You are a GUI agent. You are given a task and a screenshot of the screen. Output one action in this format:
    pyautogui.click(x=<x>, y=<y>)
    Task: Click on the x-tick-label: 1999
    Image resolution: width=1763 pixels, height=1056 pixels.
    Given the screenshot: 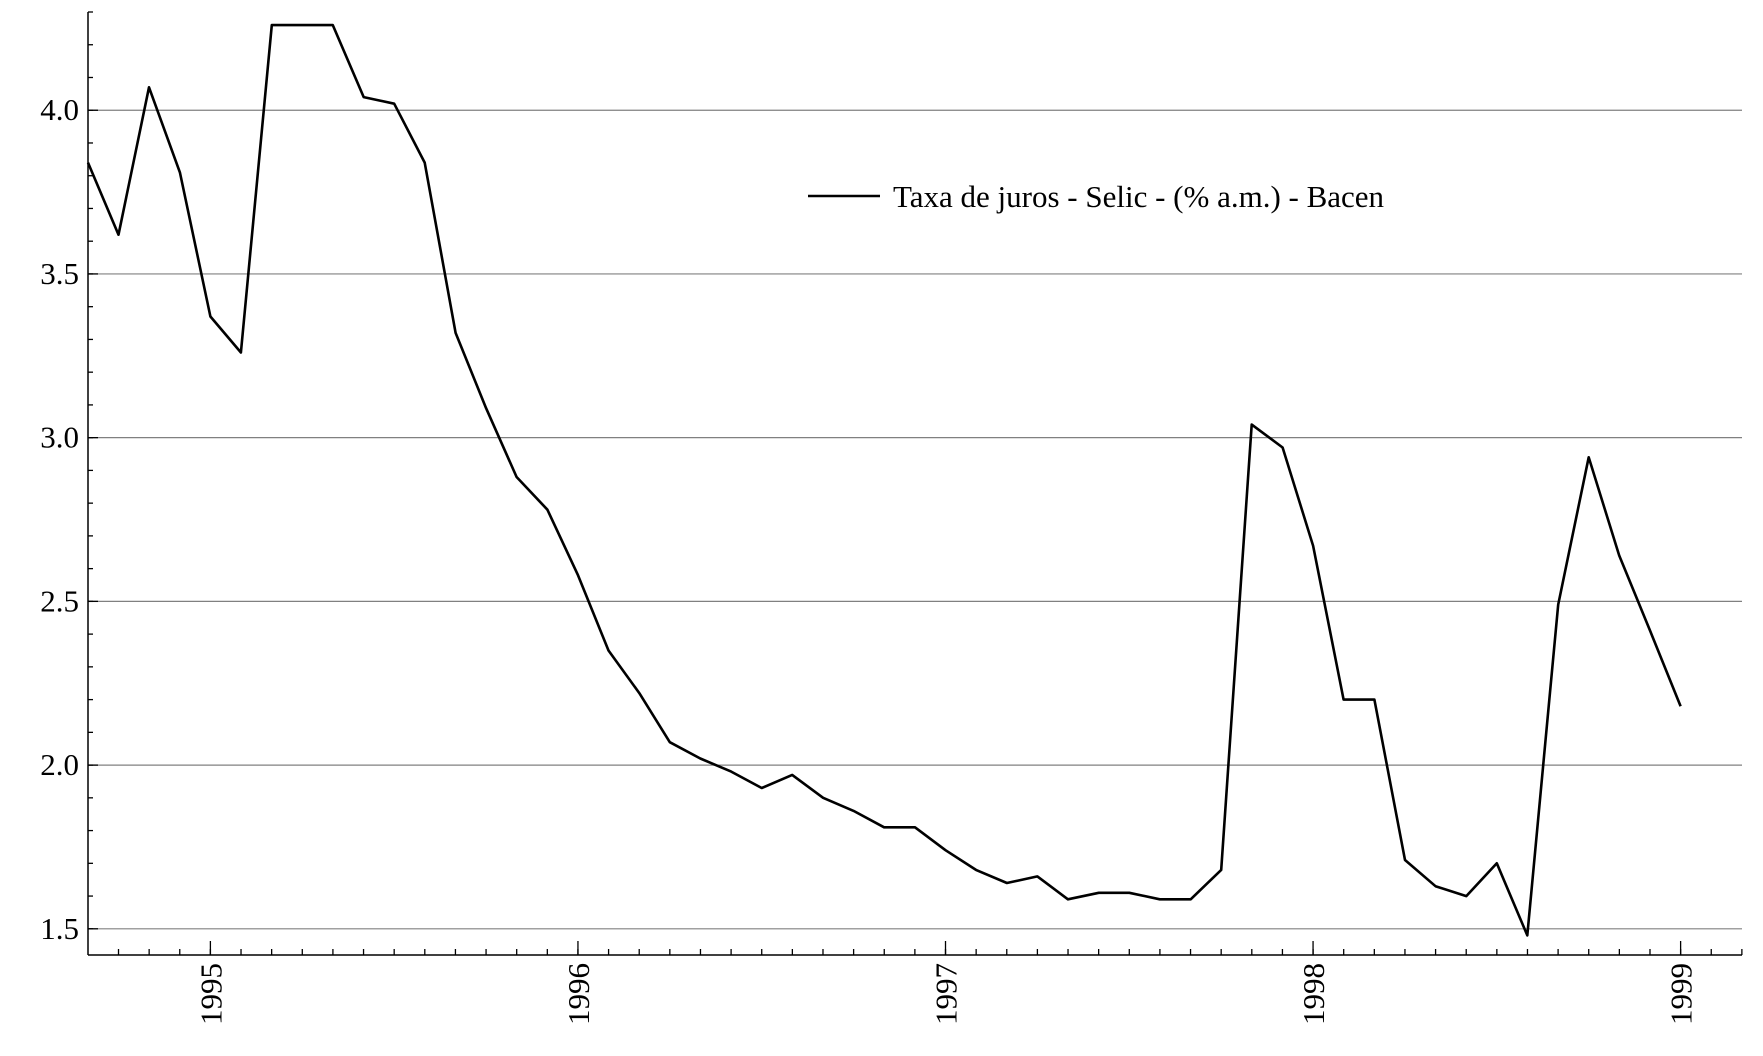 What is the action you would take?
    pyautogui.click(x=1681, y=994)
    